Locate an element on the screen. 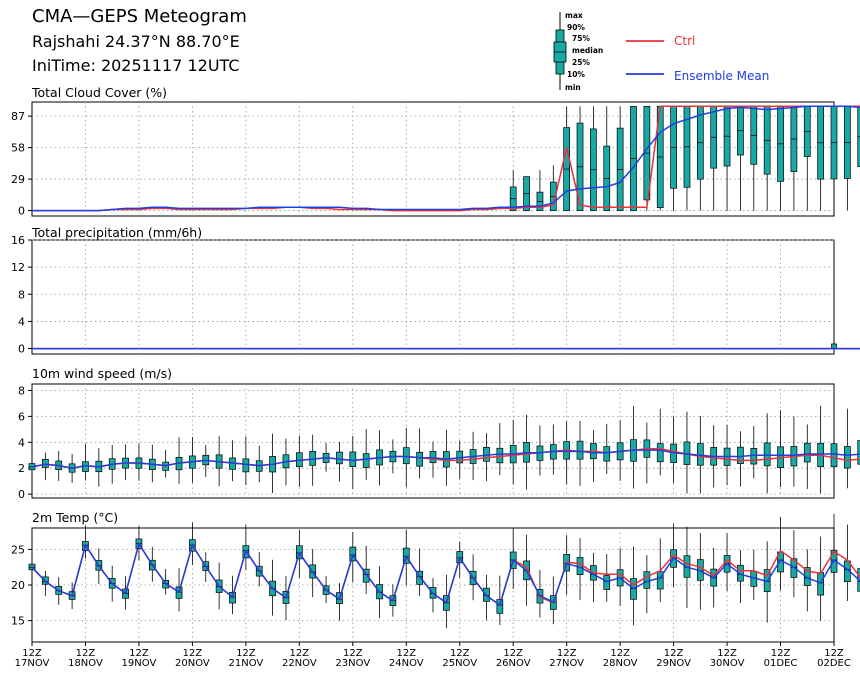 The width and height of the screenshot is (860, 679). y-tick-label: 25 is located at coordinates (18, 549).